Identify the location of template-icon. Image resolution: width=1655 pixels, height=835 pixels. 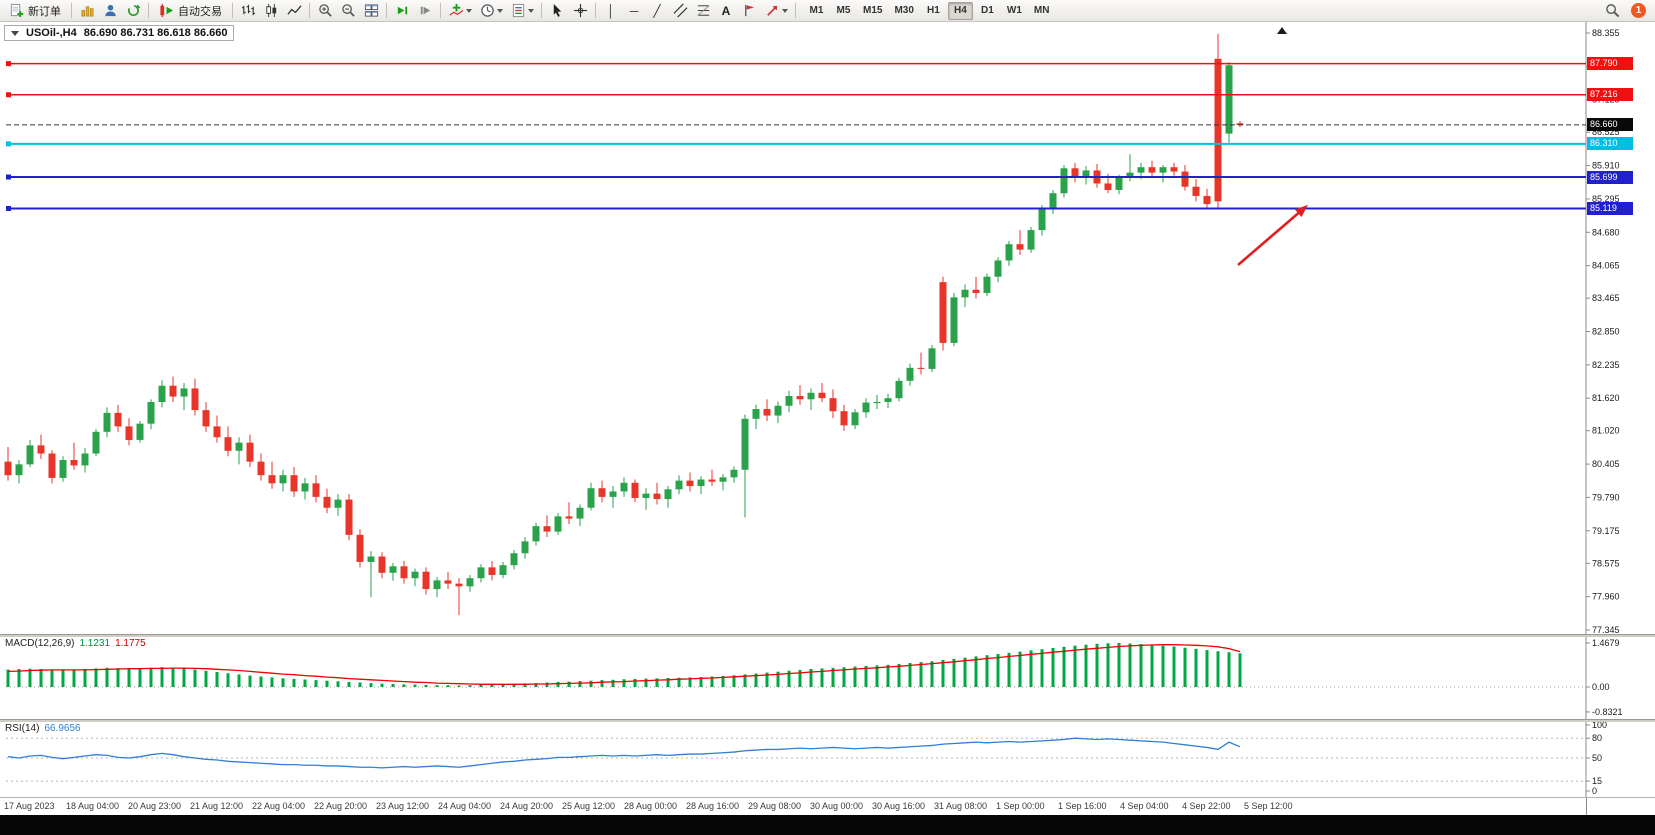
(518, 10).